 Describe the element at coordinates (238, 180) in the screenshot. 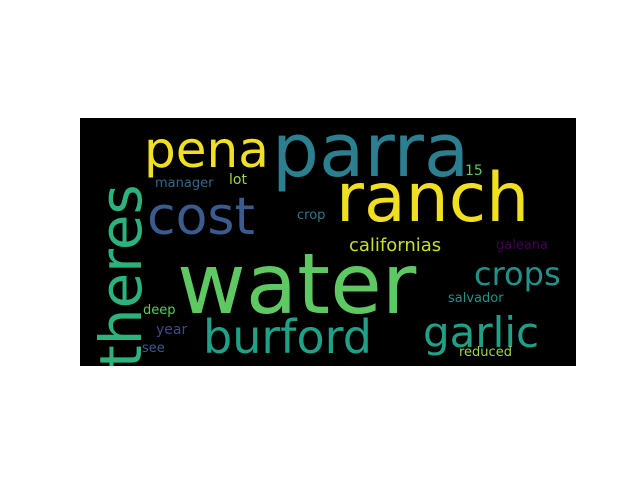

I see `word-lot: lot` at that location.